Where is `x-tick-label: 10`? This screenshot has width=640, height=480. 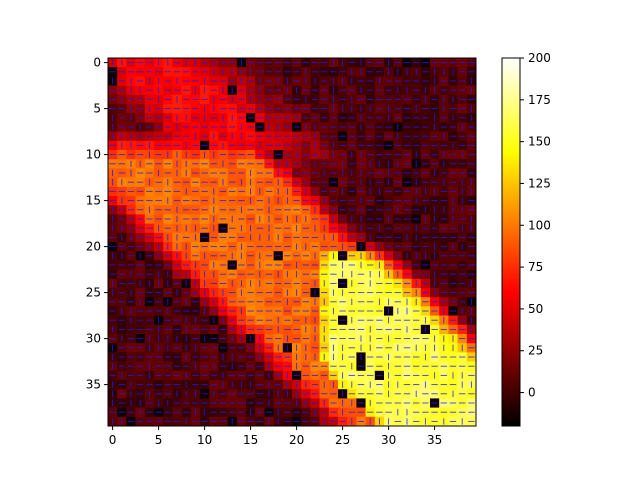
x-tick-label: 10 is located at coordinates (204, 440).